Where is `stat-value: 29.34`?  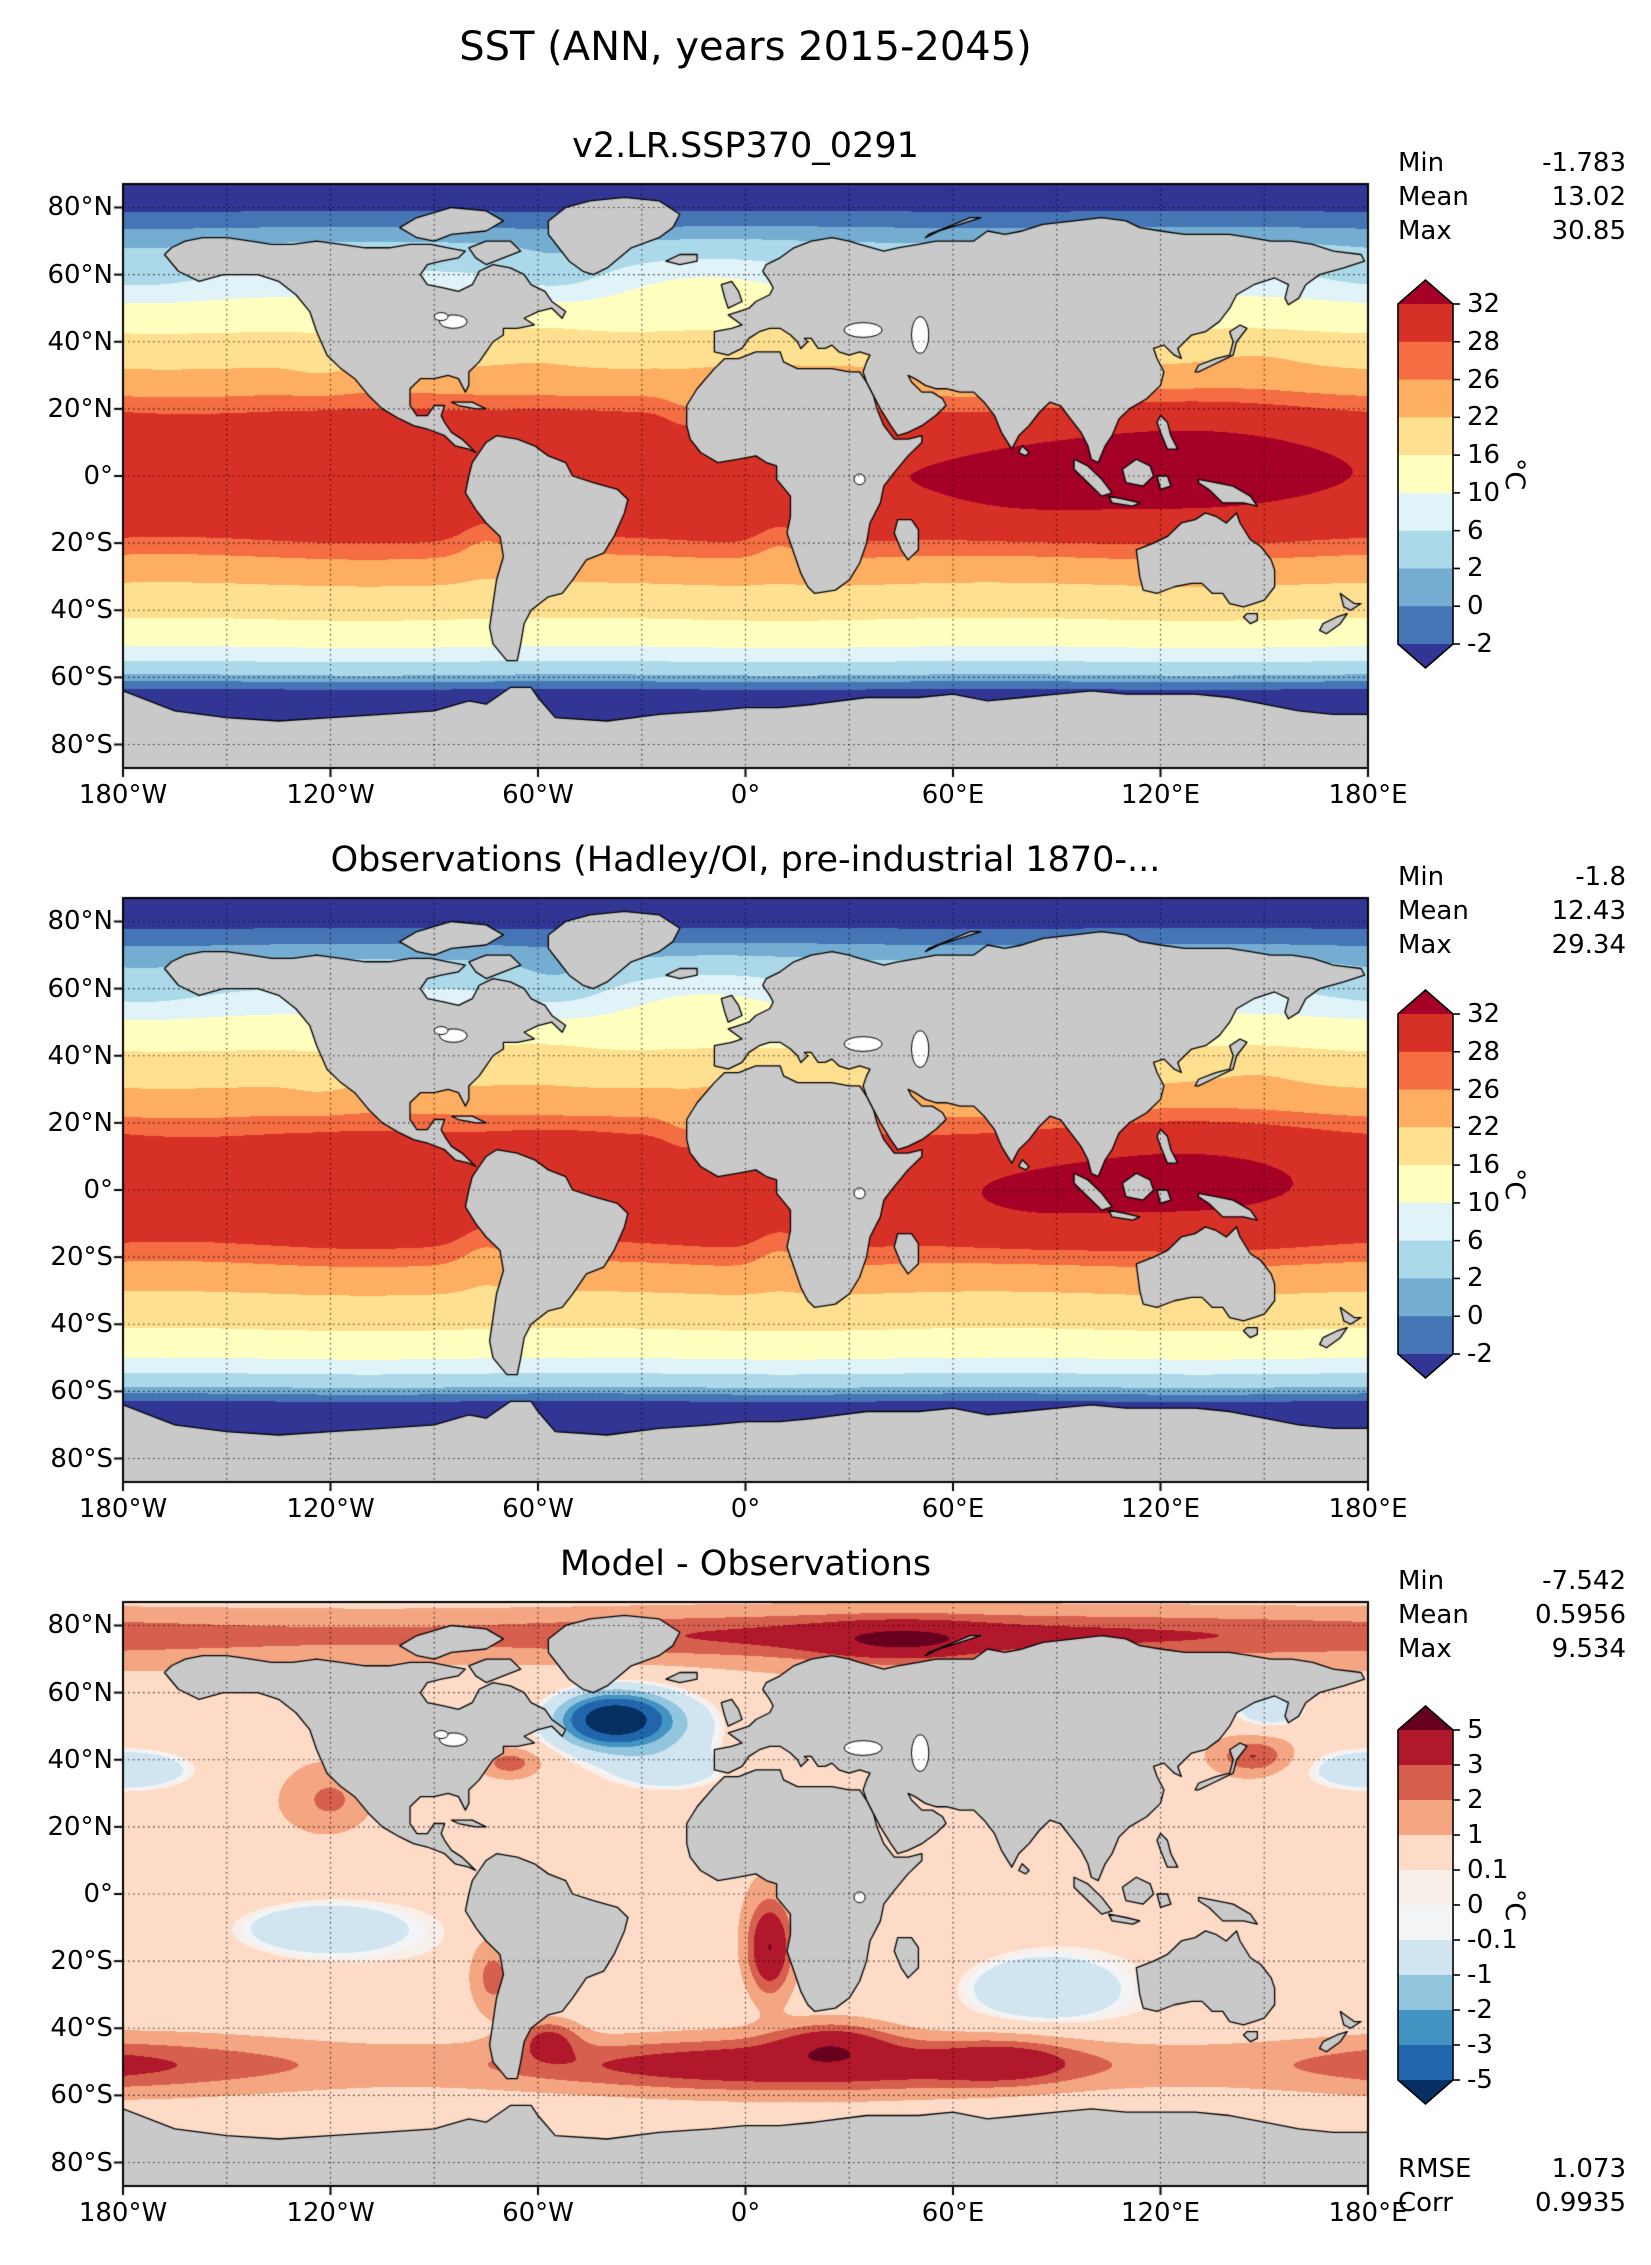 stat-value: 29.34 is located at coordinates (1588, 945).